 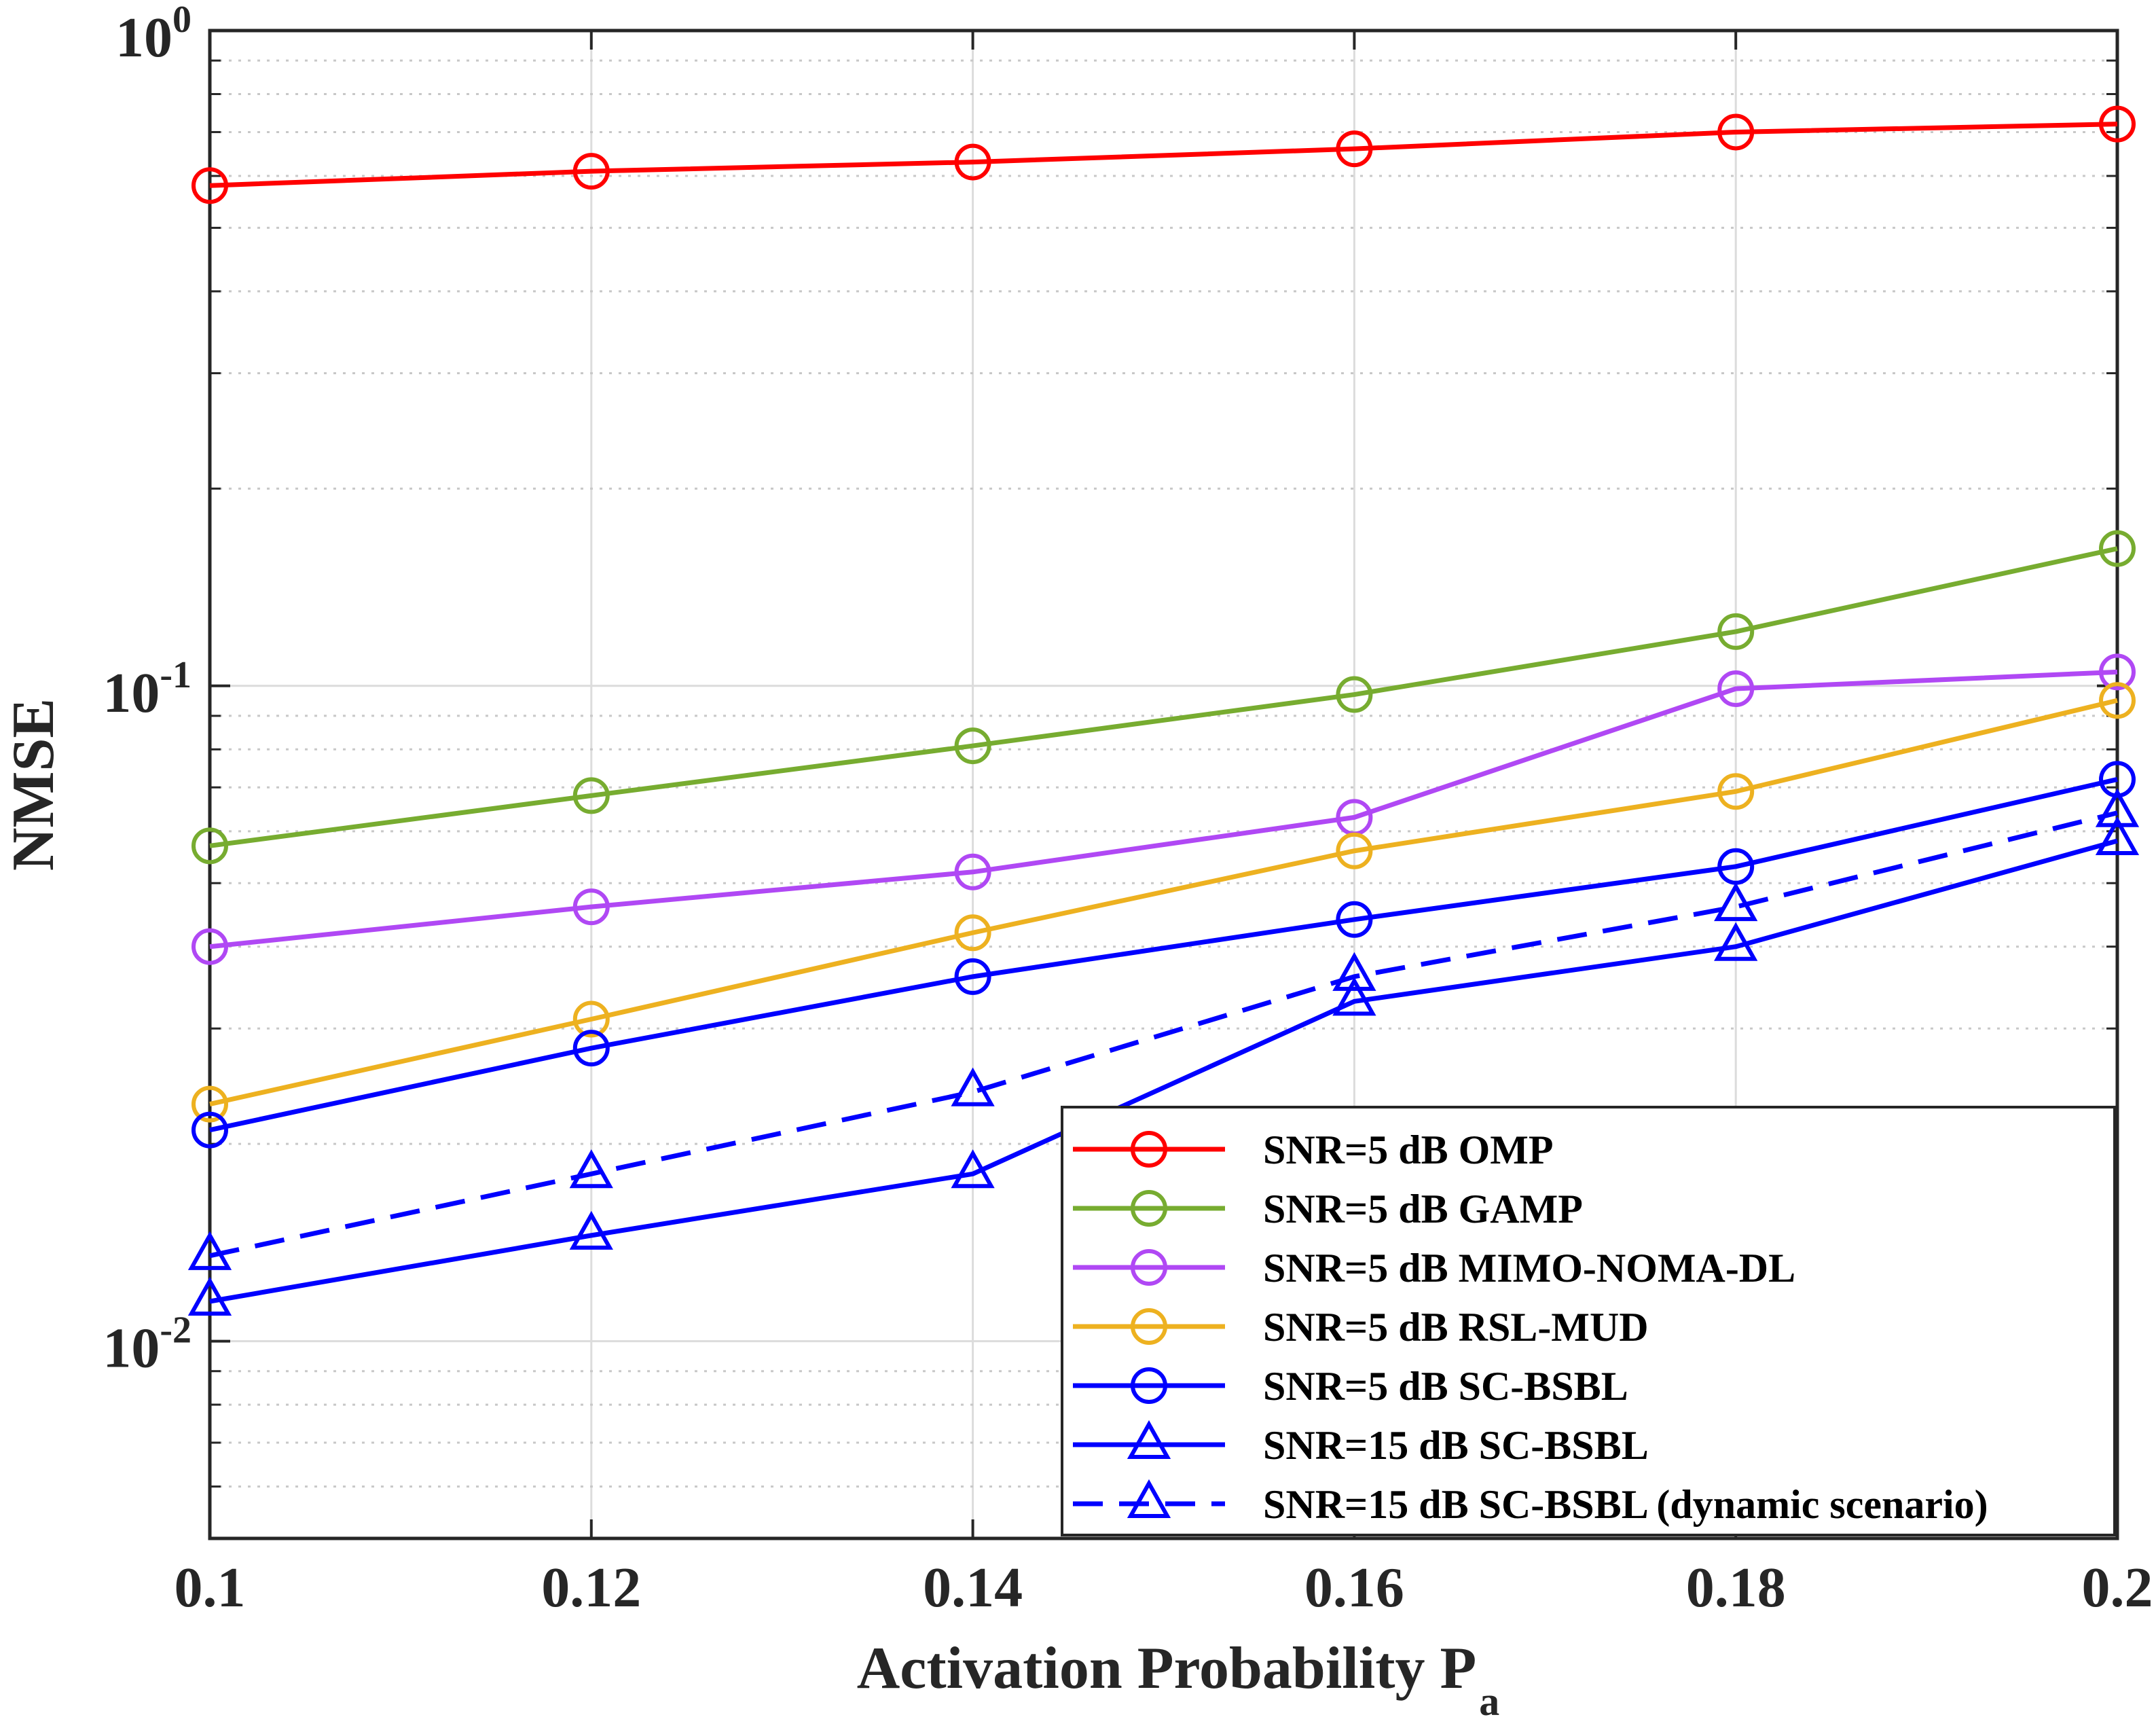 I want to click on x-axis-label: Activation Probability Pa, so click(x=1179, y=1680).